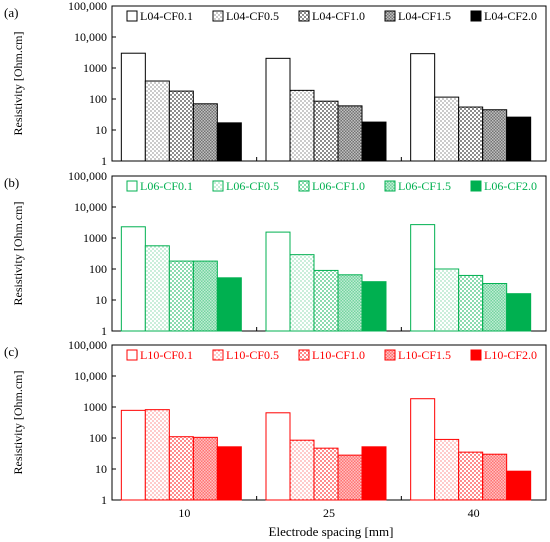 This screenshot has width=550, height=542. What do you see at coordinates (326, 300) in the screenshot?
I see `bar-L06-CF1.0-25` at bounding box center [326, 300].